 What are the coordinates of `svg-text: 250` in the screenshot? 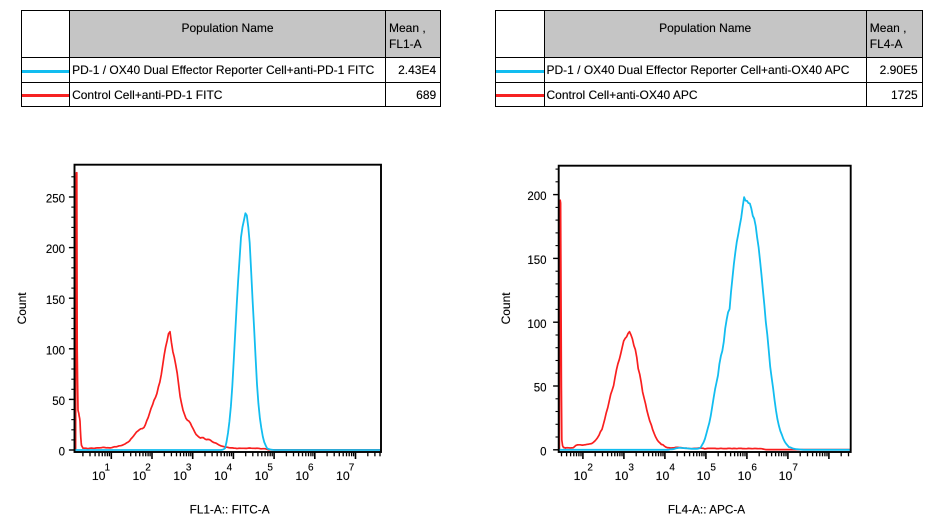 It's located at (55, 200).